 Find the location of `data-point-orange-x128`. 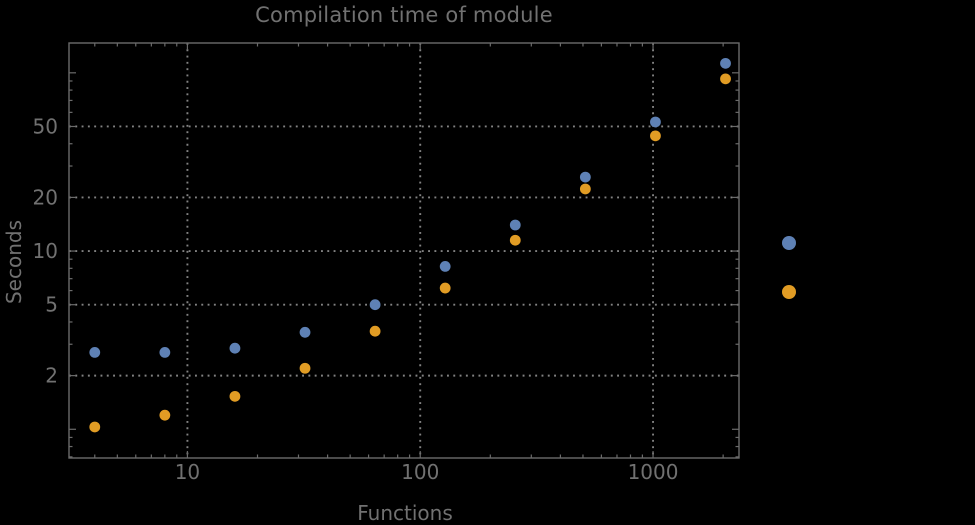

data-point-orange-x128 is located at coordinates (445, 288).